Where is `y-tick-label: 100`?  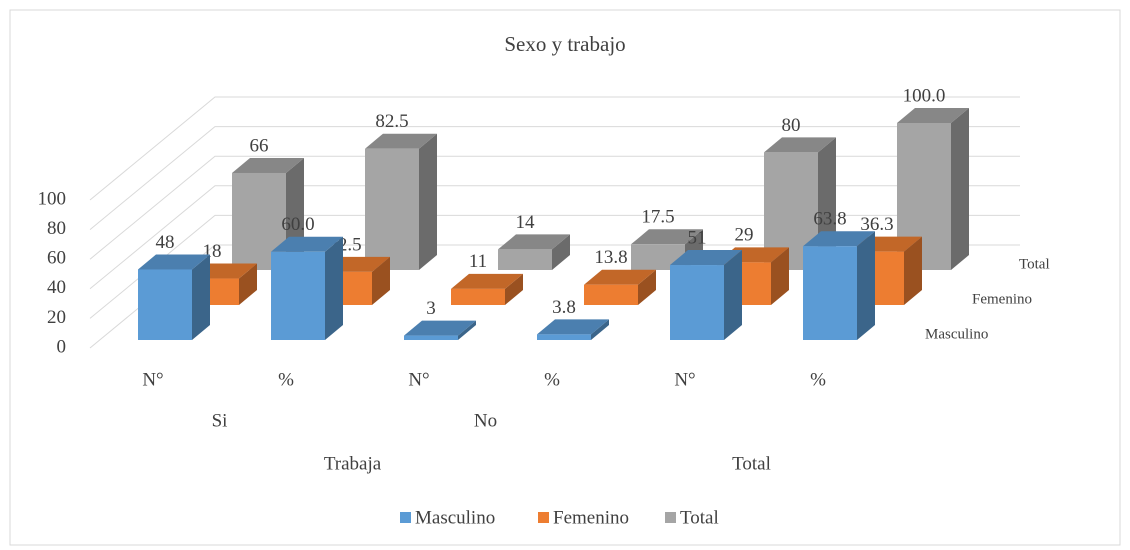
y-tick-label: 100 is located at coordinates (52, 198).